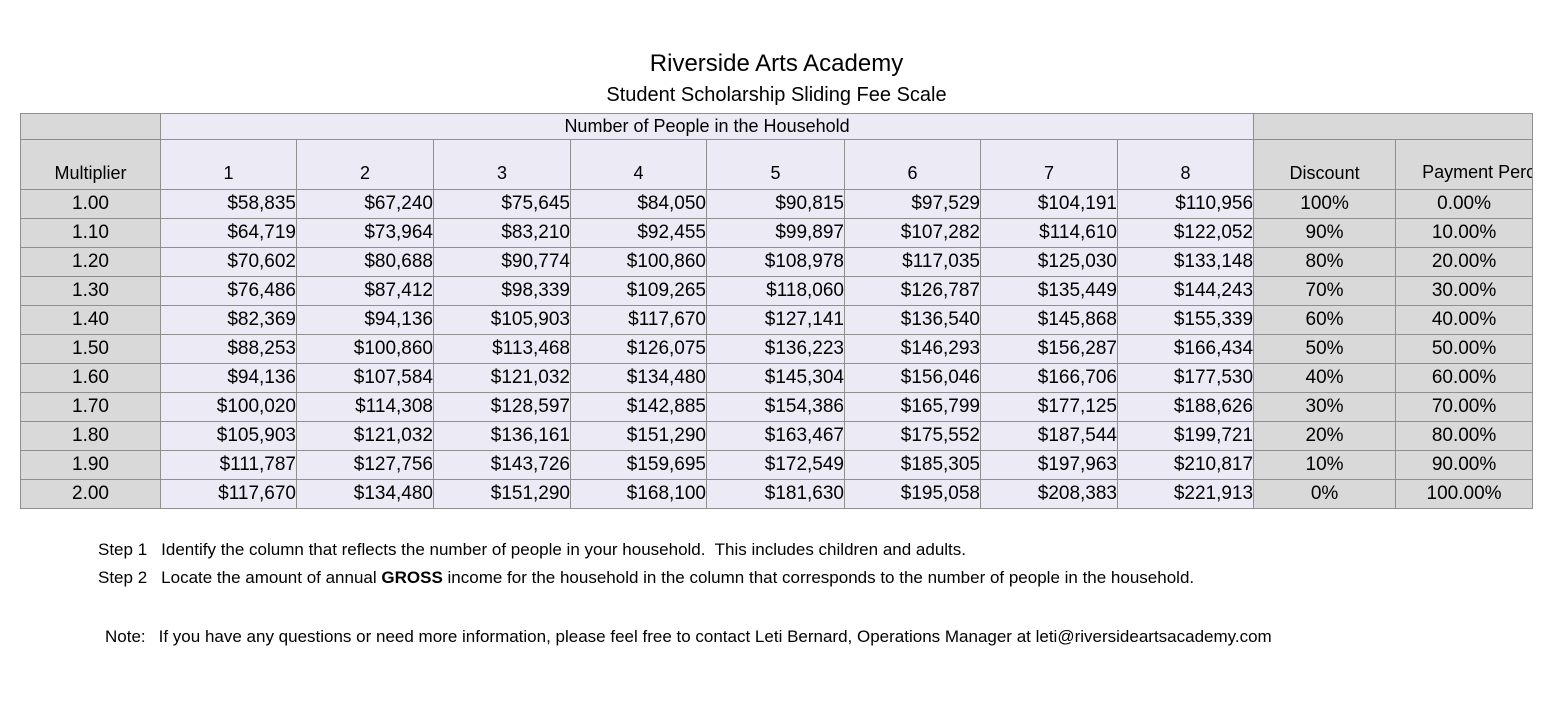 The width and height of the screenshot is (1553, 714). What do you see at coordinates (1464, 203) in the screenshot?
I see `payment-percent-cell: 0.00%` at bounding box center [1464, 203].